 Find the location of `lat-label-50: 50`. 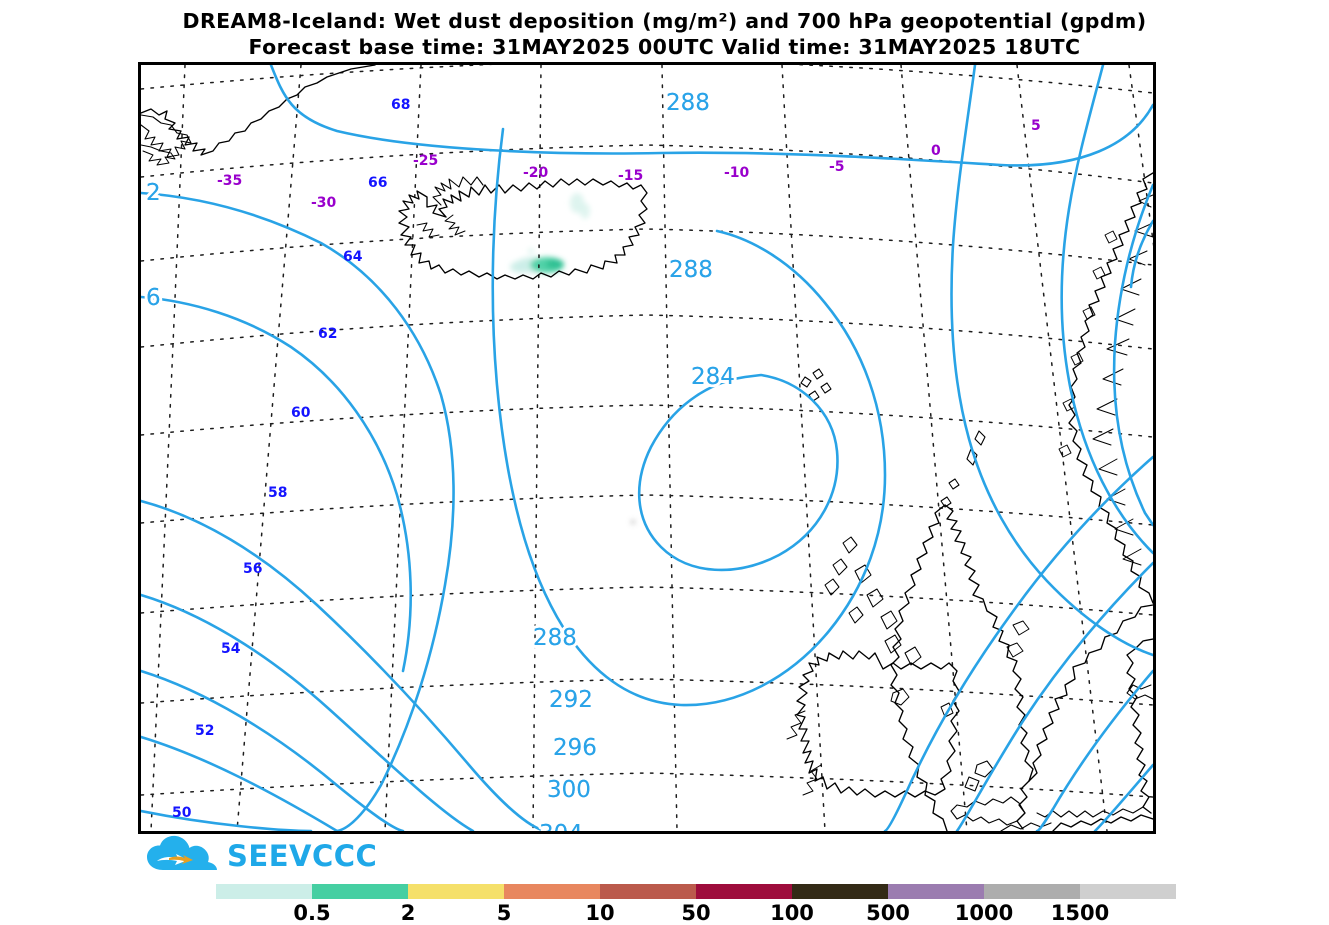

lat-label-50: 50 is located at coordinates (182, 813).